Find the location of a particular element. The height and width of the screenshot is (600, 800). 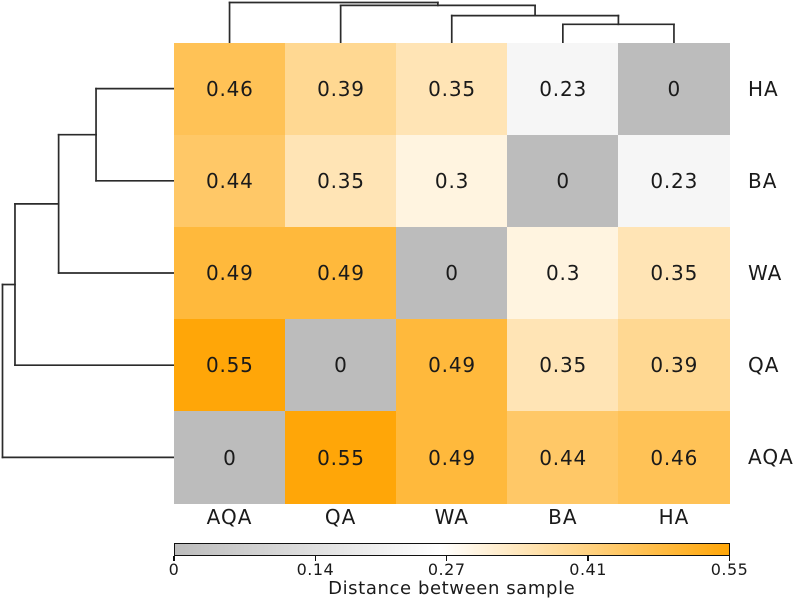

row-label: BA is located at coordinates (763, 180).